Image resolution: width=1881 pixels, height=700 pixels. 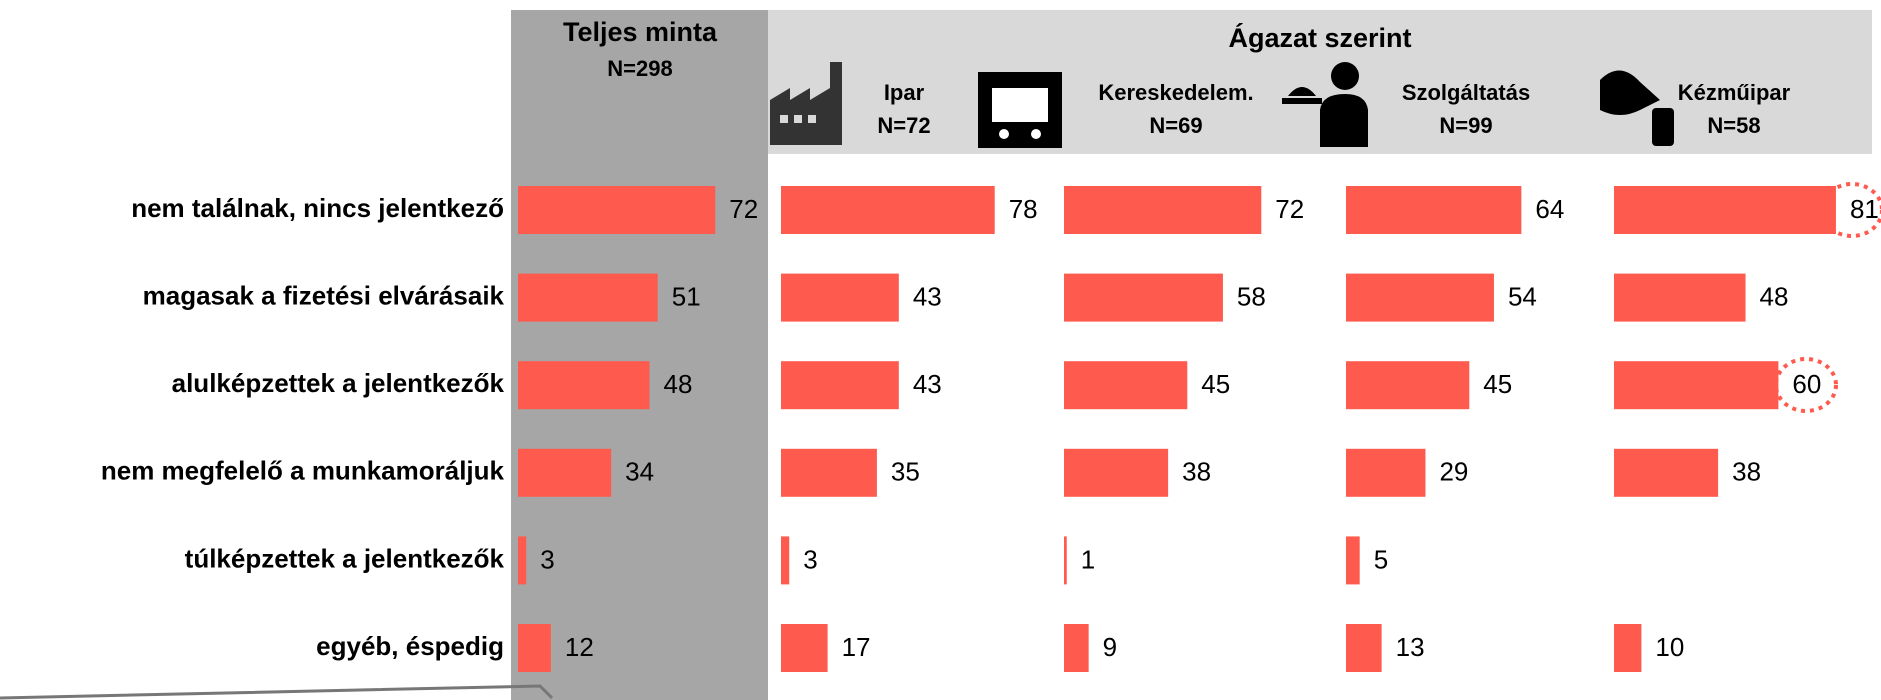 What do you see at coordinates (277, 692) in the screenshot?
I see `decor-line` at bounding box center [277, 692].